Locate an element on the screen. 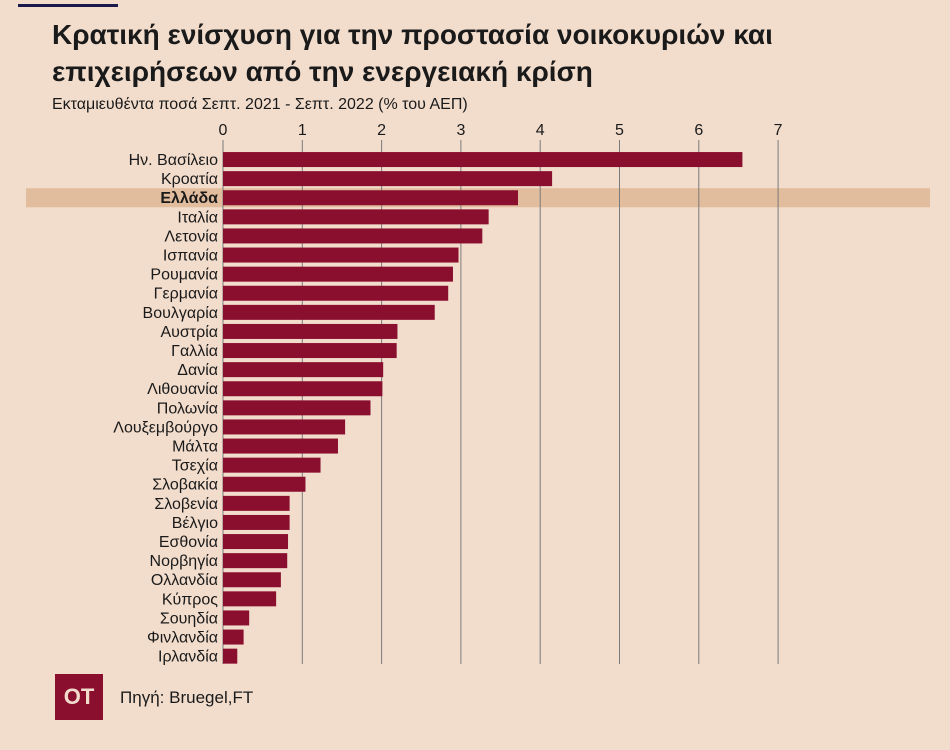 This screenshot has width=950, height=750. category-label: Ρουμανία is located at coordinates (184, 275).